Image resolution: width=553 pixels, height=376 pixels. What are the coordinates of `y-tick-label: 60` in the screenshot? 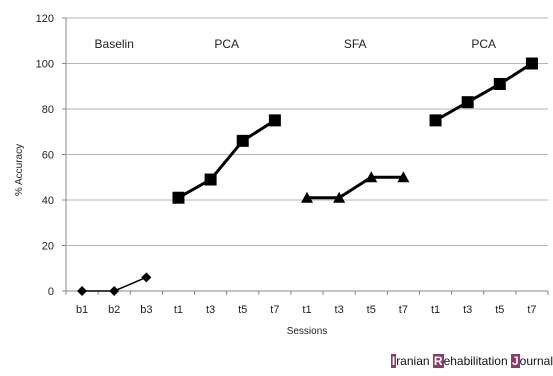 It's located at (48, 156).